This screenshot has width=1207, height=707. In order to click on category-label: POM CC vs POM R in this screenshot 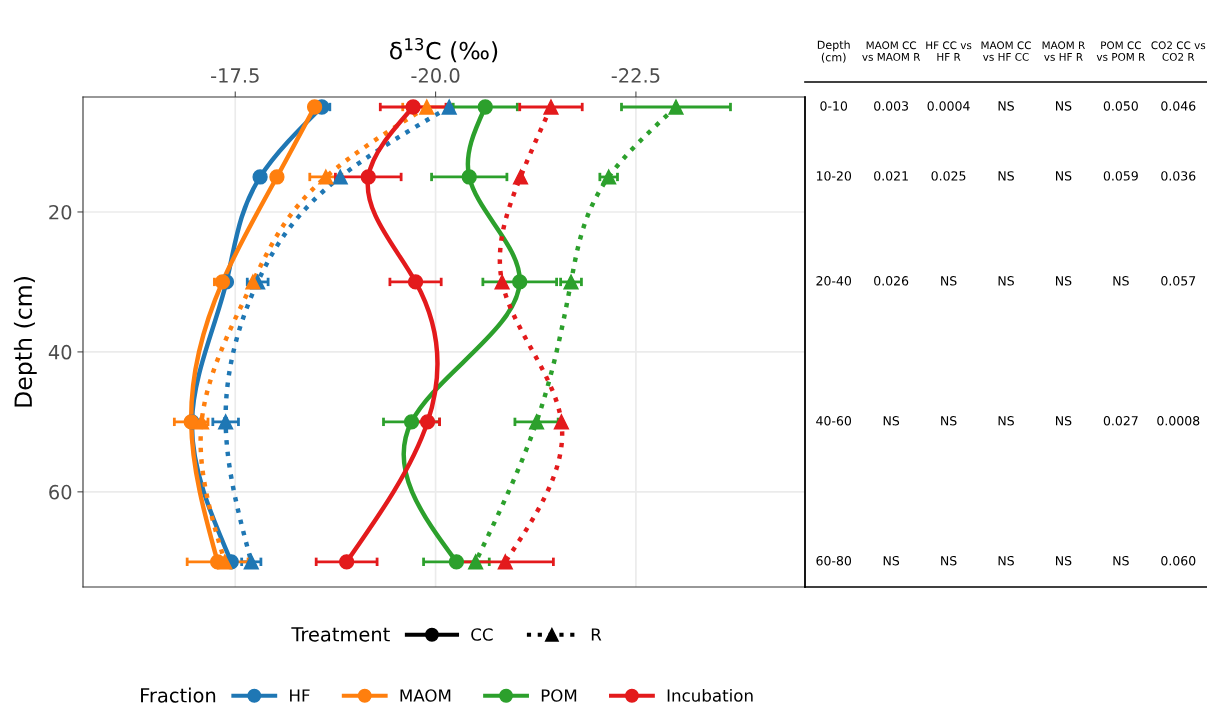, I will do `click(1121, 51)`.